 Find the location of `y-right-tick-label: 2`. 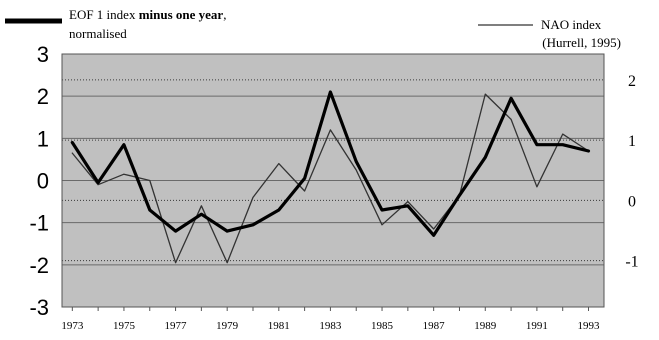

y-right-tick-label: 2 is located at coordinates (632, 81).